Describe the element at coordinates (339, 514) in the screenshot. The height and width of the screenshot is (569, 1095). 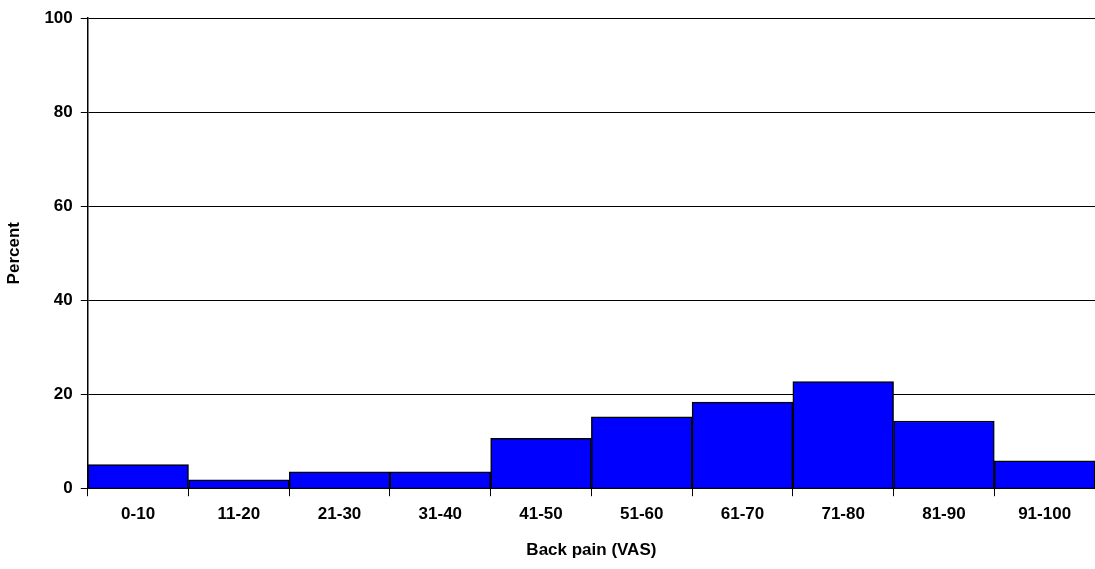
I see `x-tick-label: 21-30` at that location.